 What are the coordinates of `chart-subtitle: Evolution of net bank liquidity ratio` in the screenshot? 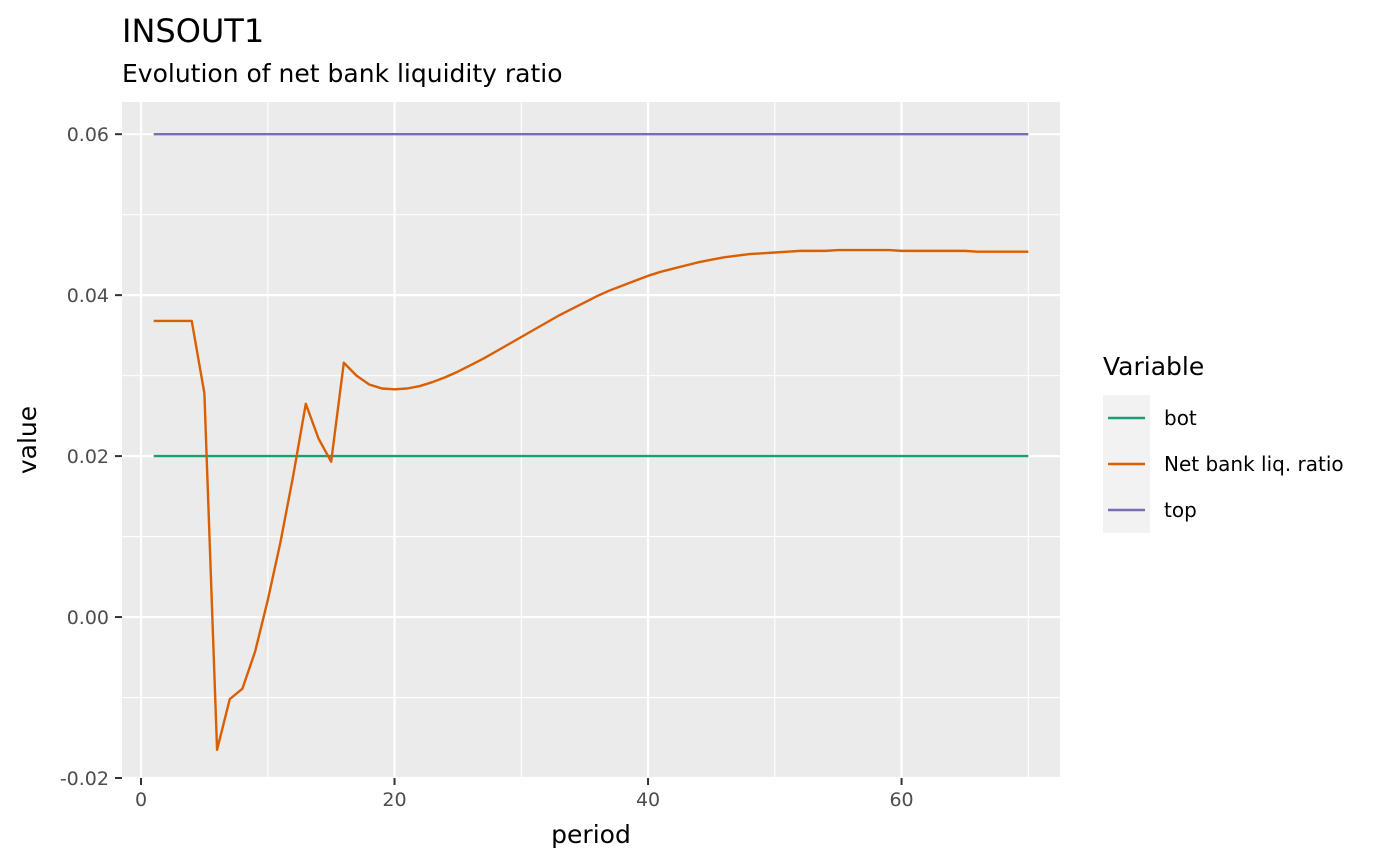 It's located at (342, 73).